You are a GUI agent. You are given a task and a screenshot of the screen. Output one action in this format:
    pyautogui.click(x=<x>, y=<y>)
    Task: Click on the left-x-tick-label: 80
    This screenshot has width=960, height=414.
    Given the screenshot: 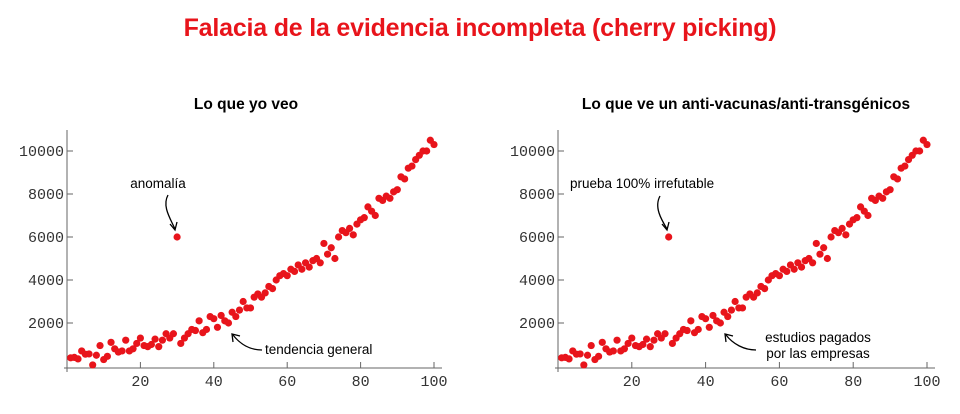 What is the action you would take?
    pyautogui.click(x=361, y=382)
    